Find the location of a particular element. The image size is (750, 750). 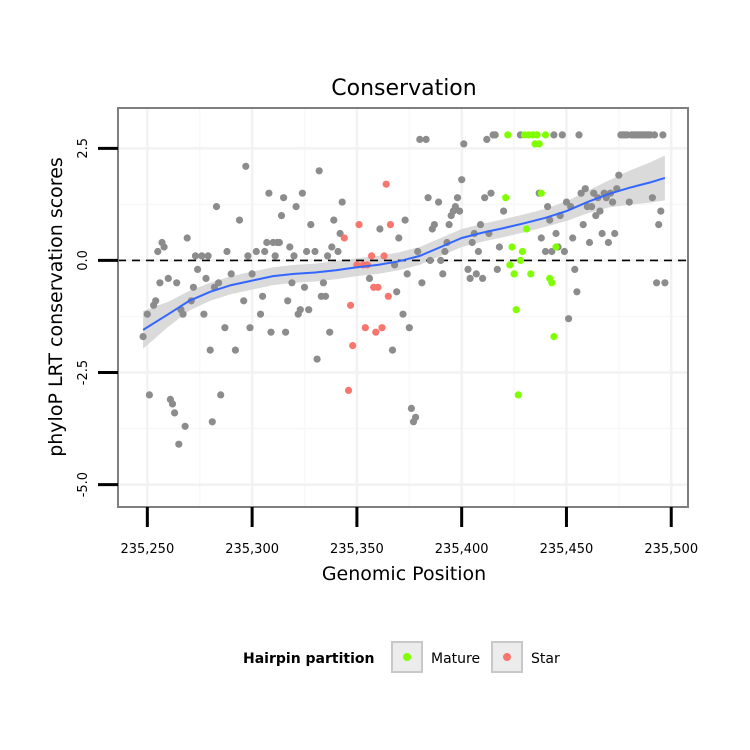

y-tick-label: 2.5 is located at coordinates (83, 148).